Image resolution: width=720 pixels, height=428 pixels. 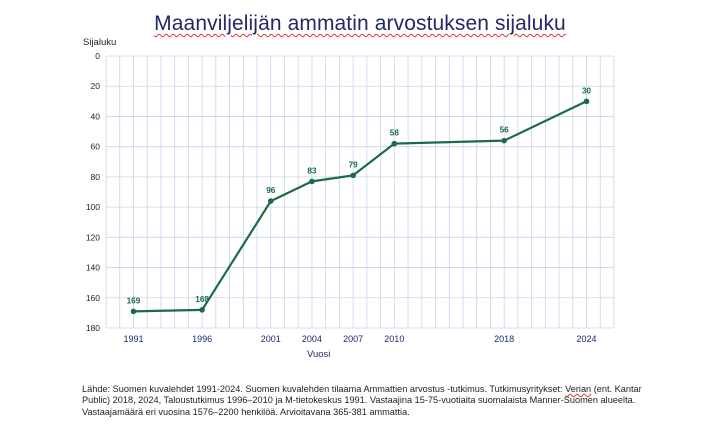 What do you see at coordinates (202, 310) in the screenshot?
I see `data-point-1996` at bounding box center [202, 310].